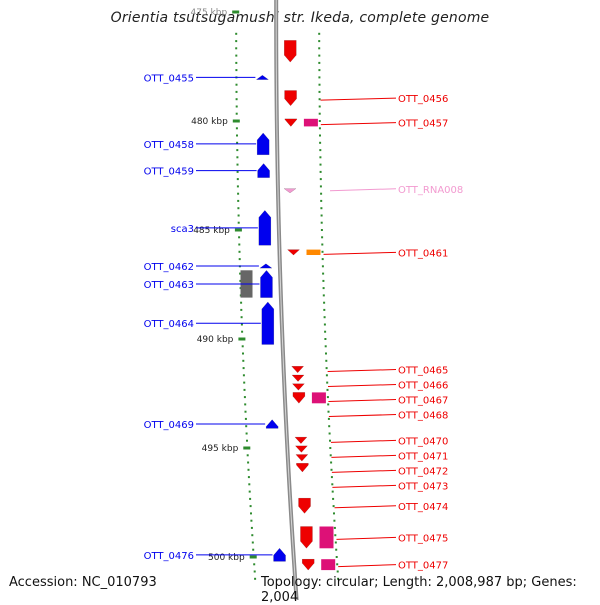  What do you see at coordinates (423, 416) in the screenshot?
I see `gene-label: OTT_0468` at bounding box center [423, 416].